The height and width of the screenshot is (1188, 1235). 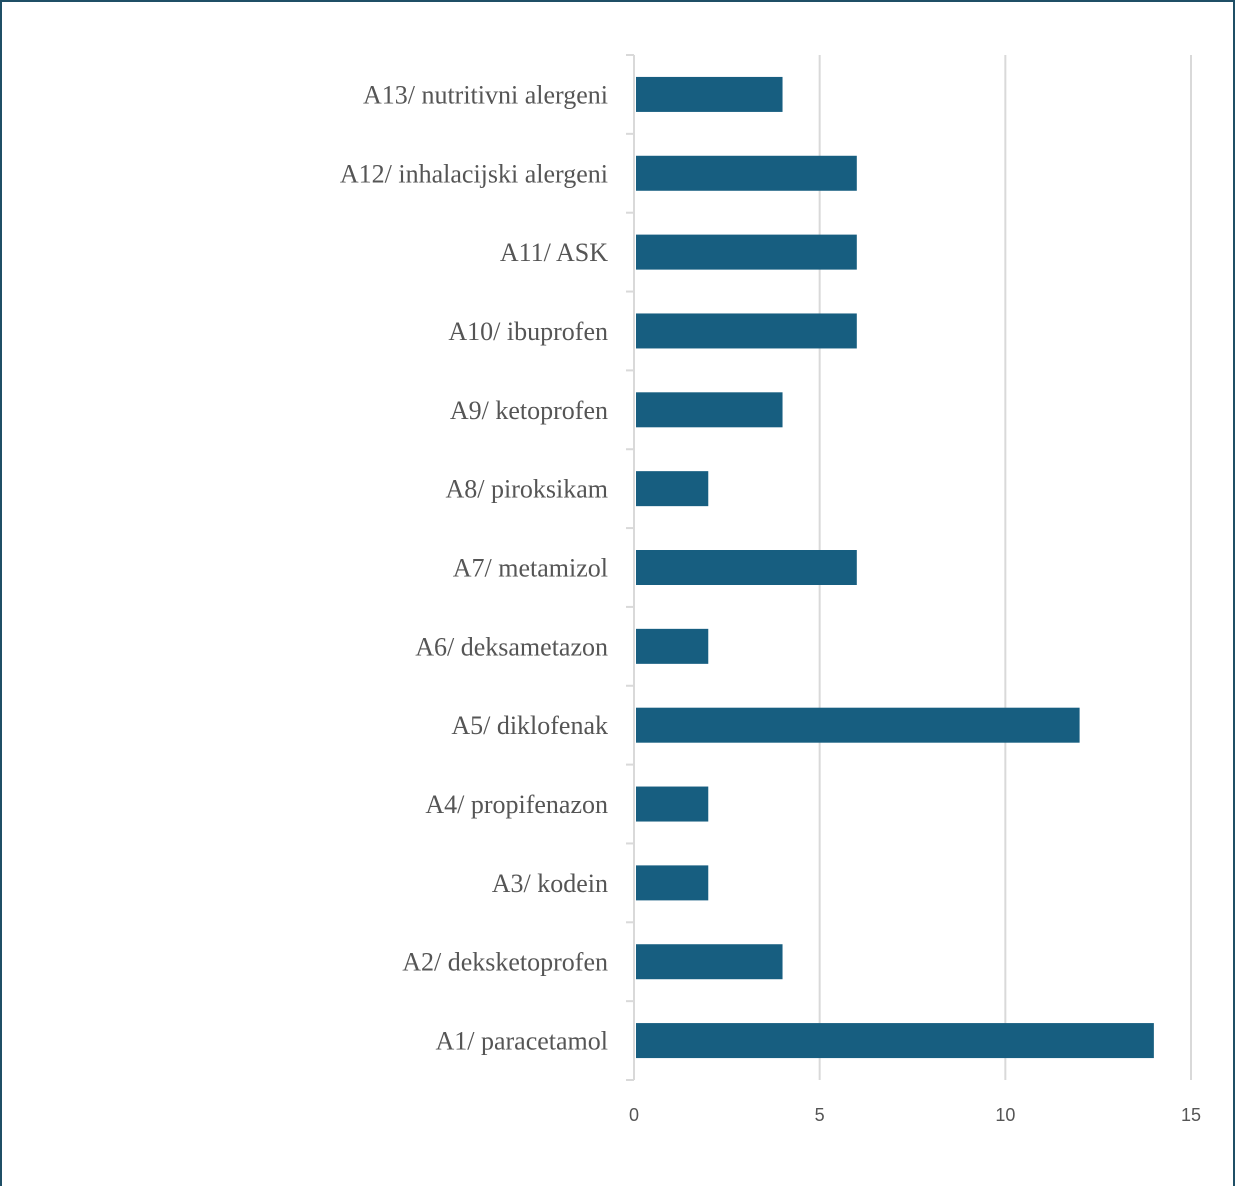 What do you see at coordinates (521, 1041) in the screenshot?
I see `category-label: A1/ paracetamol` at bounding box center [521, 1041].